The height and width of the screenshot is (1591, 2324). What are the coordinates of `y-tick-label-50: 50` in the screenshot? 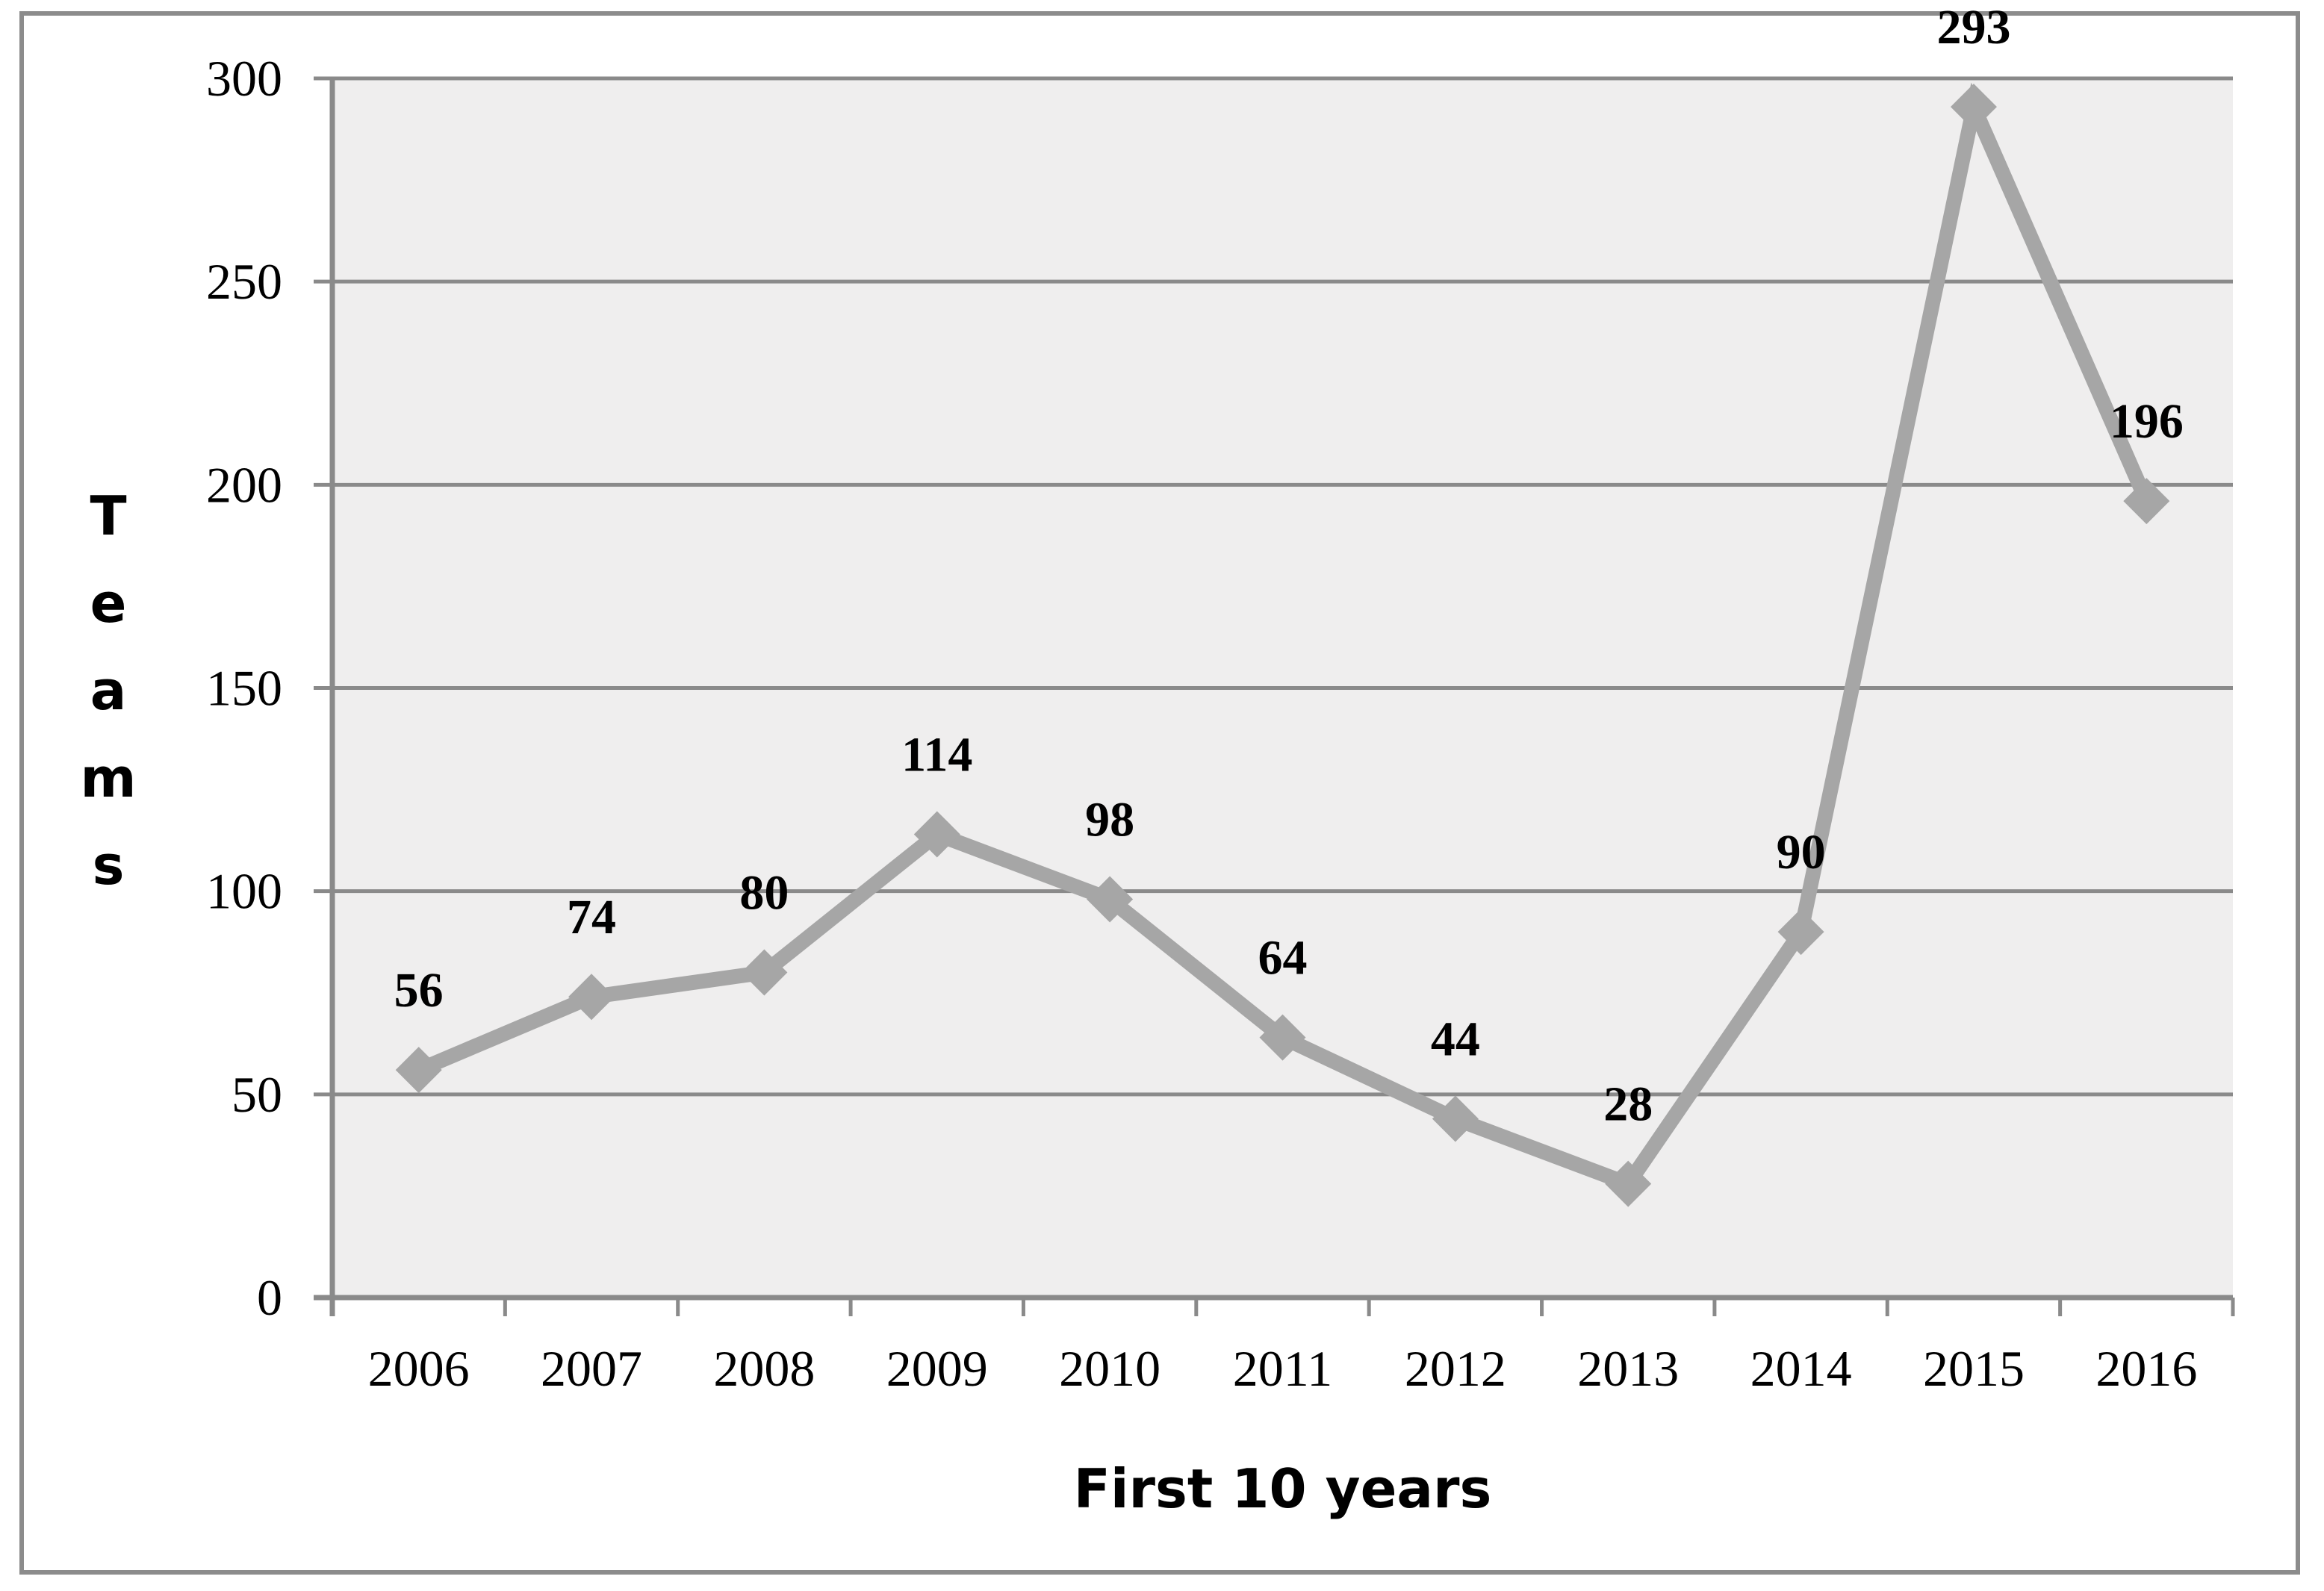 It's located at (257, 1094).